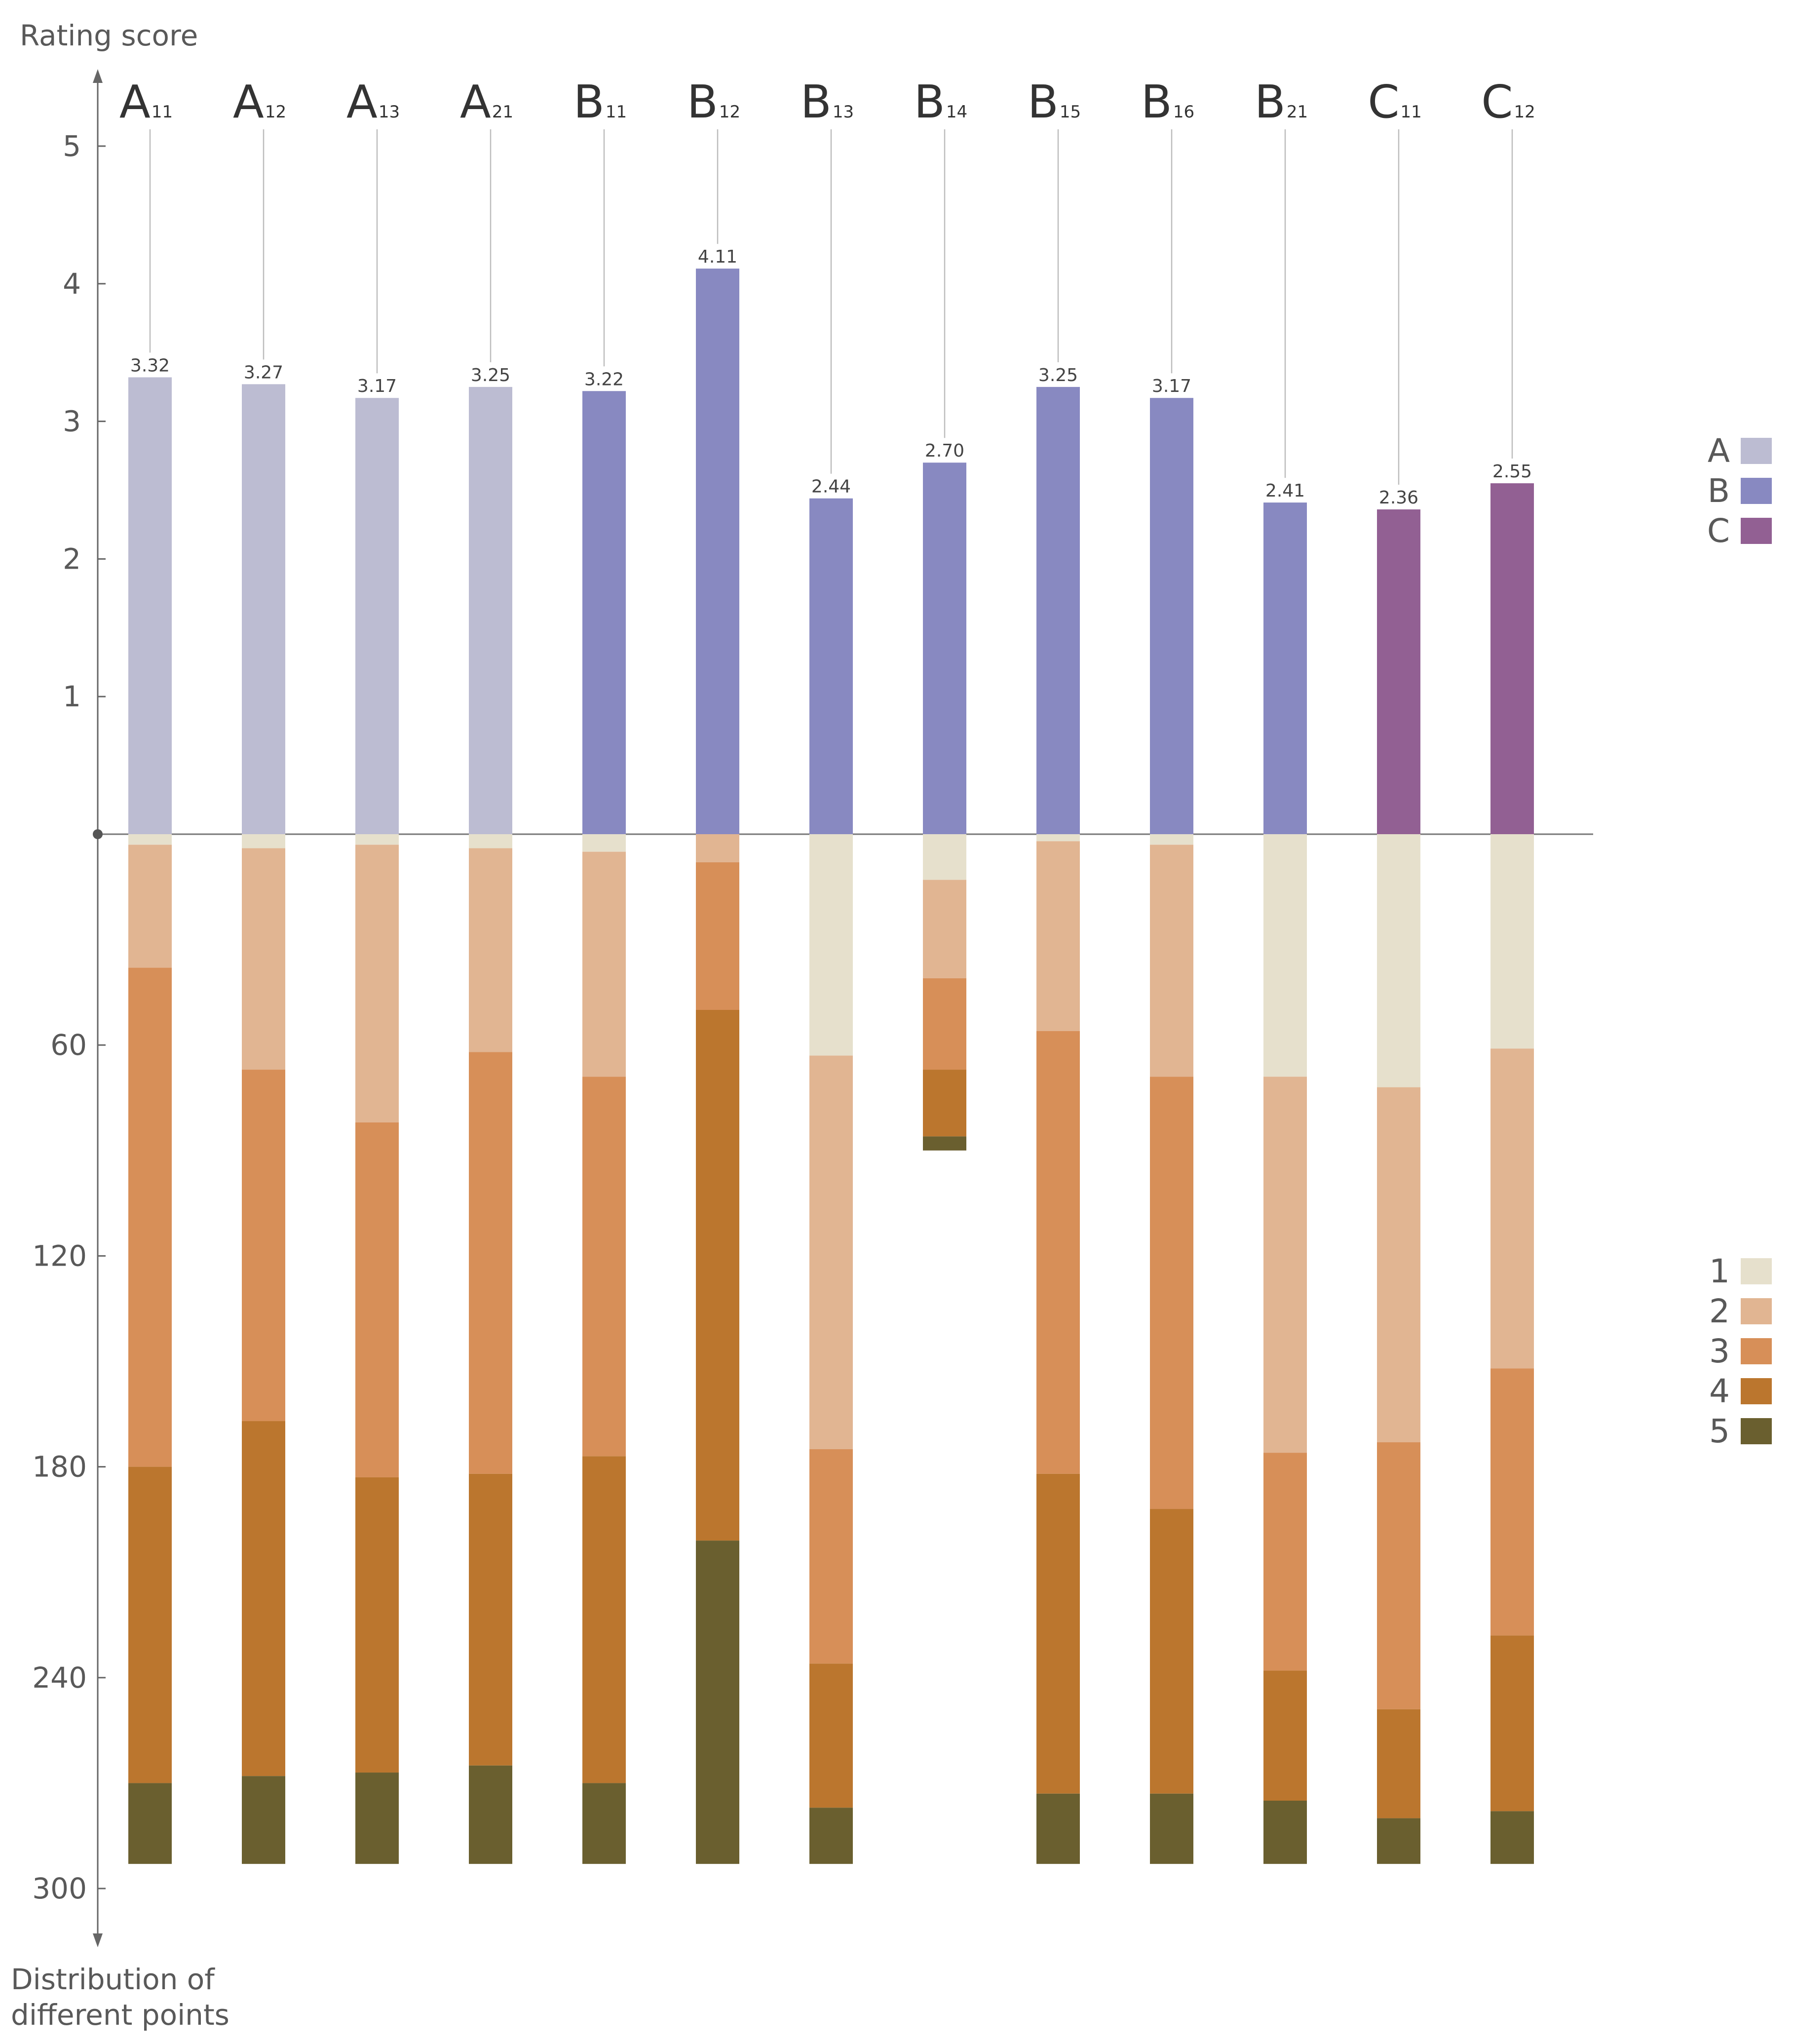 This screenshot has width=1795, height=2044. Describe the element at coordinates (1281, 102) in the screenshot. I see `category-label: B21` at that location.